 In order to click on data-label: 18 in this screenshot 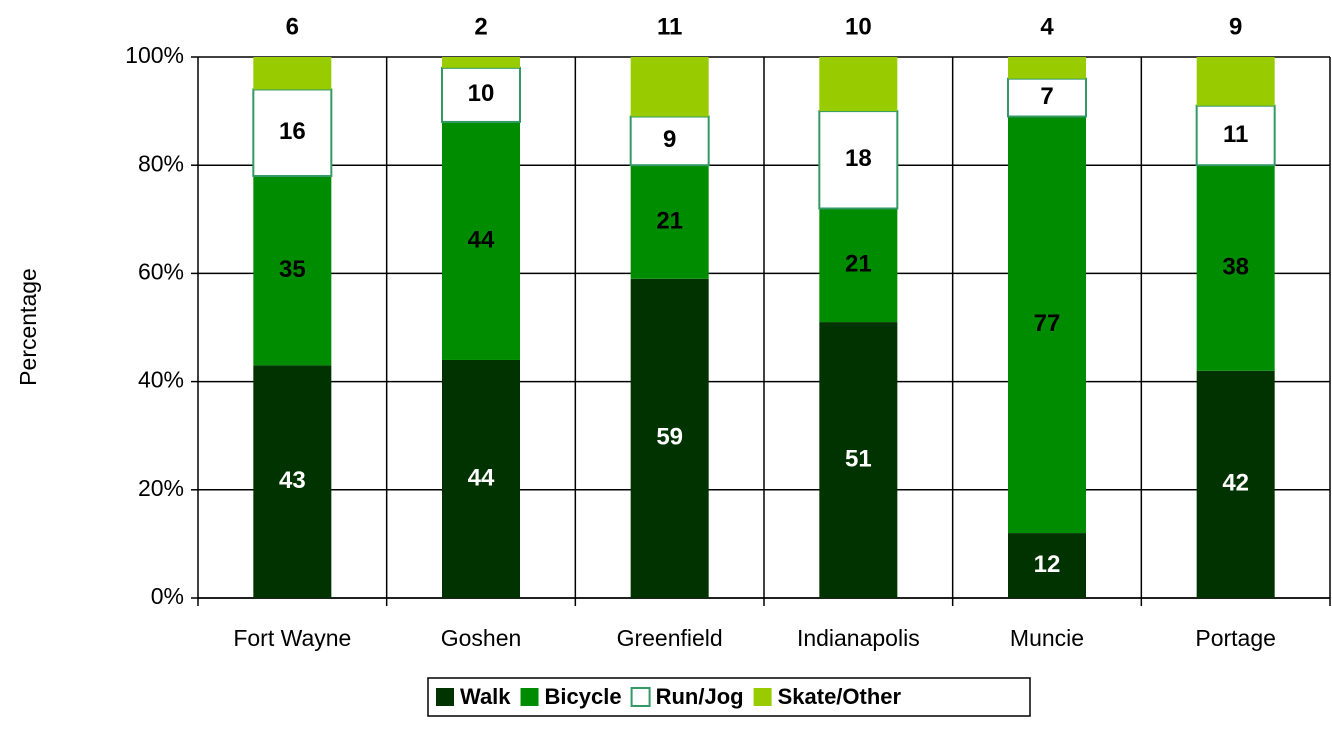, I will do `click(858, 158)`.